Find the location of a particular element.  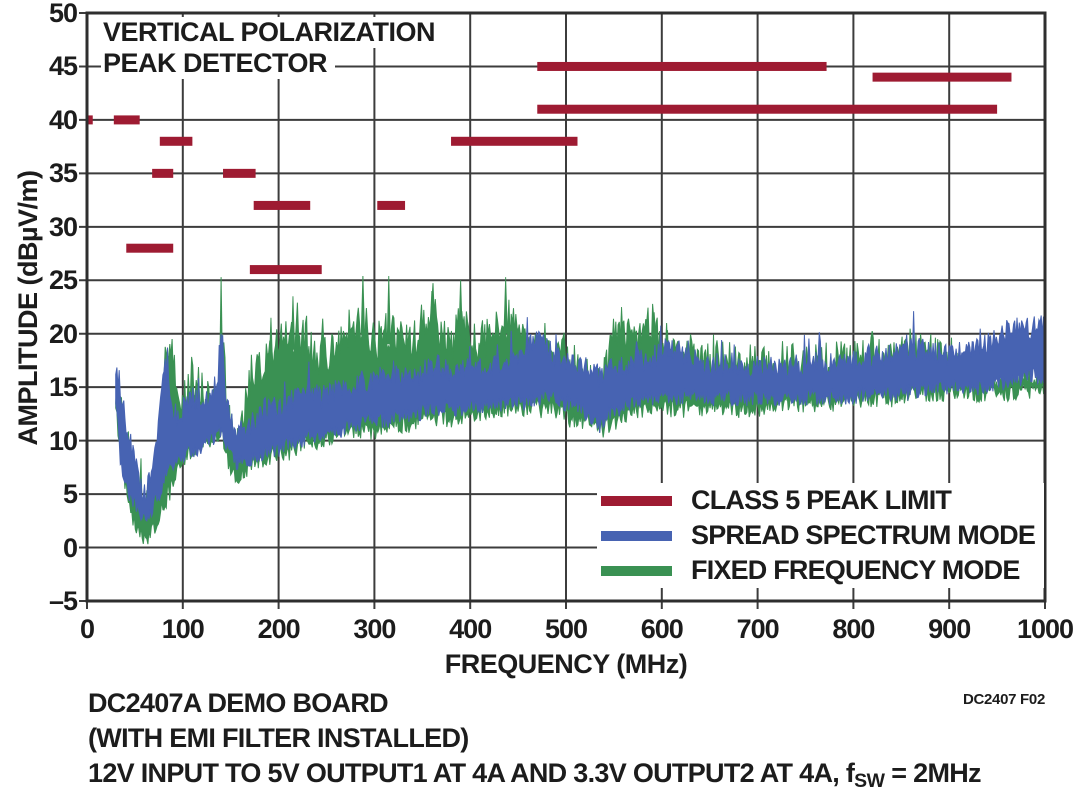

x-tick-label: 300 is located at coordinates (374, 629).